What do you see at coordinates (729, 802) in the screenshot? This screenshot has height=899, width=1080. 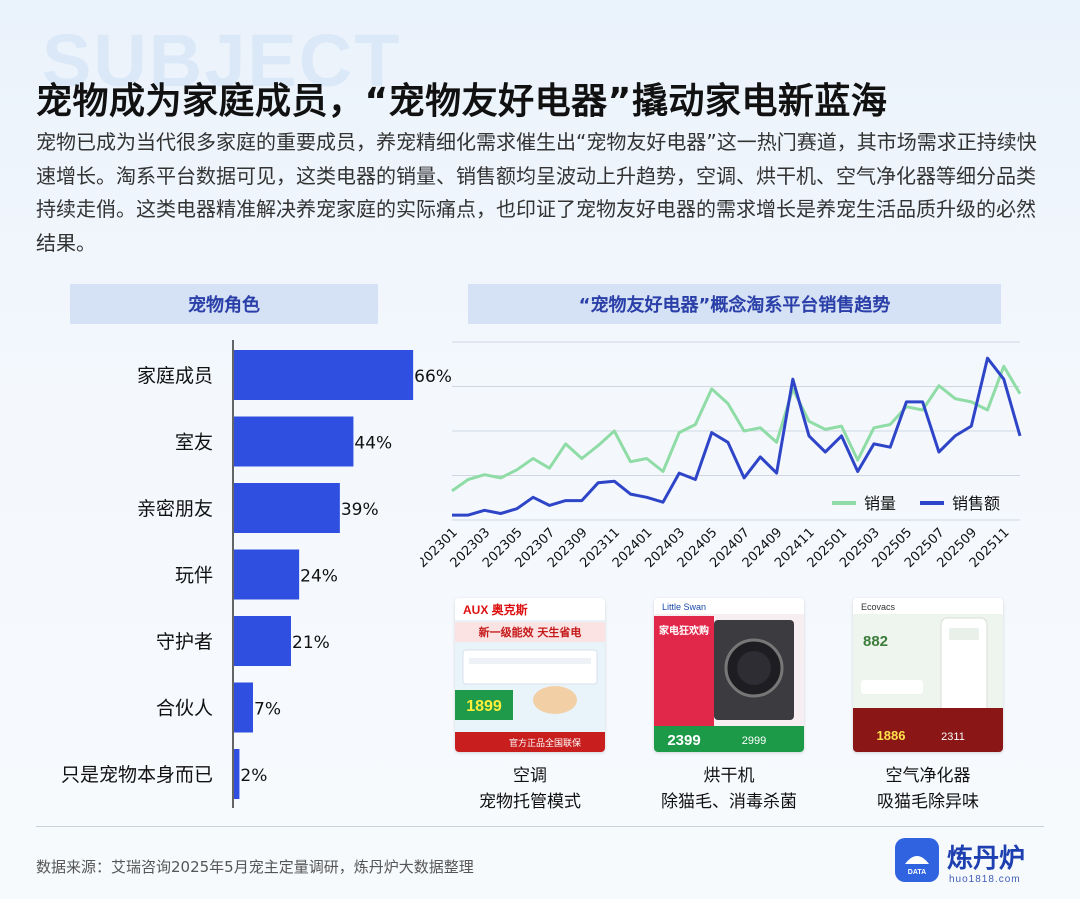 I see `product-caption-subtitle: 除猫毛、消毒杀菌` at bounding box center [729, 802].